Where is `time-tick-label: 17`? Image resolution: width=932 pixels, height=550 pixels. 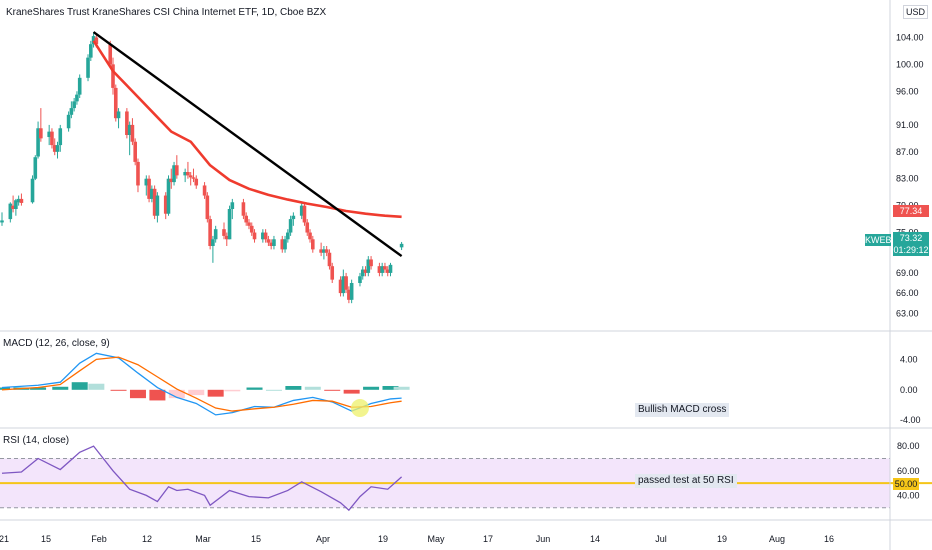
time-tick-label: 17 is located at coordinates (488, 539).